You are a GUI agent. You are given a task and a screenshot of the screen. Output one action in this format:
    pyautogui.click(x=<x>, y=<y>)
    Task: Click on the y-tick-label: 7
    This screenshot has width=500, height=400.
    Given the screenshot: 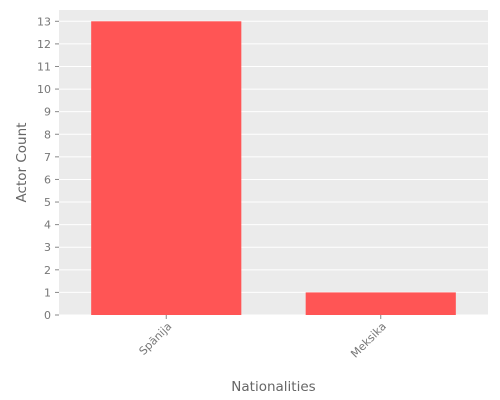 What is the action you would take?
    pyautogui.click(x=47, y=157)
    